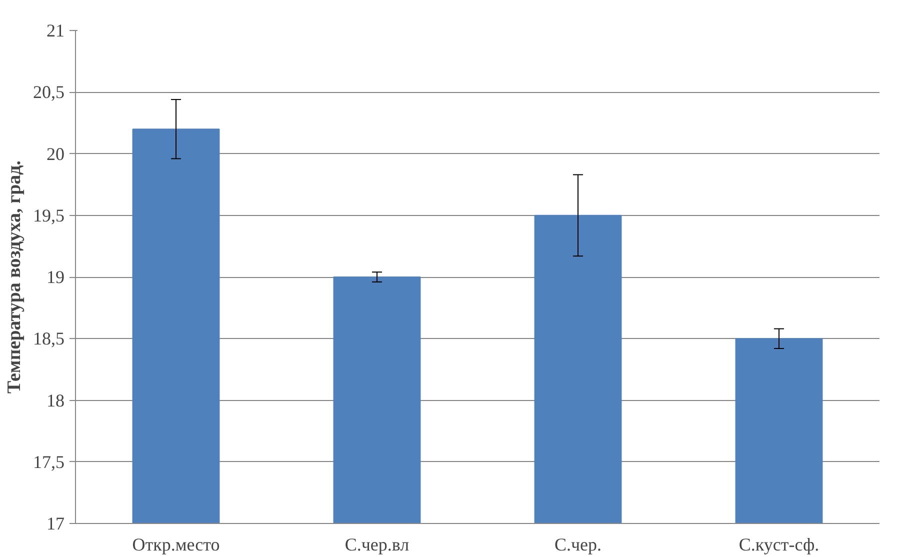 This screenshot has width=919, height=557. Describe the element at coordinates (48, 215) in the screenshot. I see `y-tick-label: 19,5` at that location.